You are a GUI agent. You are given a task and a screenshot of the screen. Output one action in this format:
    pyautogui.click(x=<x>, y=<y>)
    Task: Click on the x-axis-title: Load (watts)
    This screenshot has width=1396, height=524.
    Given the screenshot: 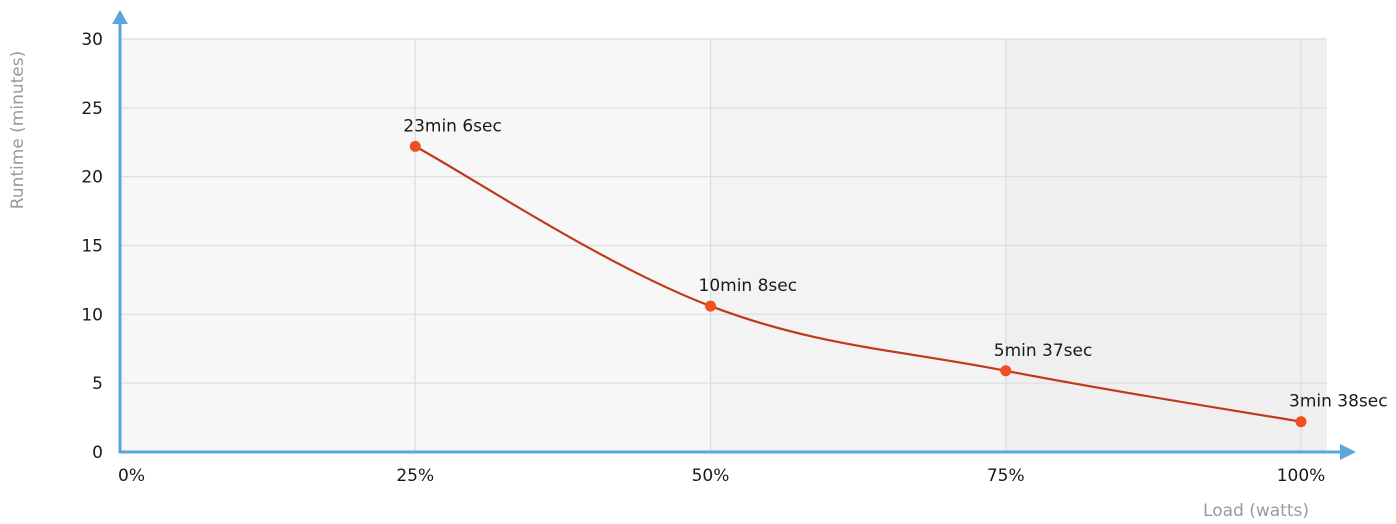 What is the action you would take?
    pyautogui.click(x=1256, y=511)
    